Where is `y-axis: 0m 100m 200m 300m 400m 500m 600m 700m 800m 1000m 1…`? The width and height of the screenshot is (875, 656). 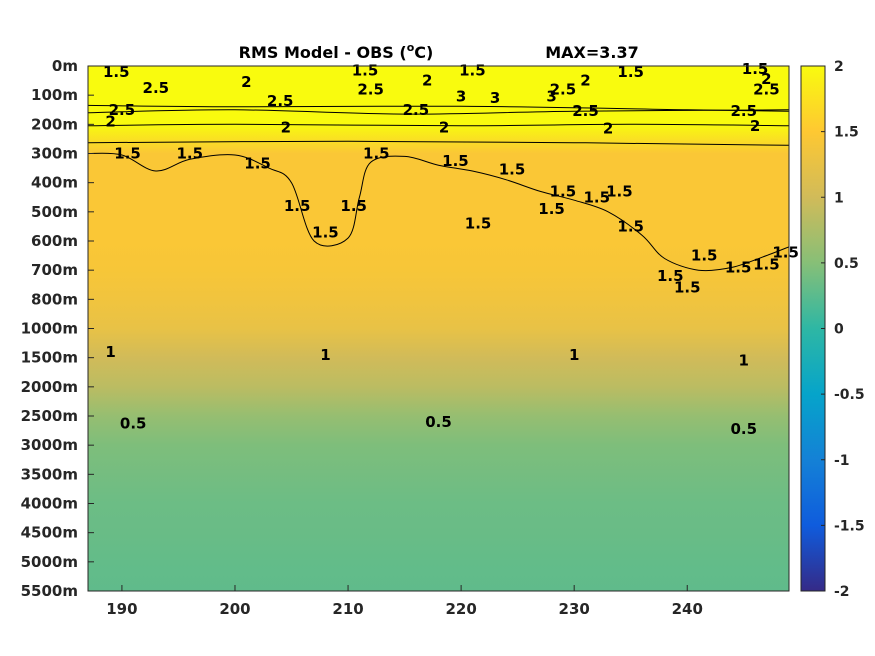
y-axis: 0m 100m 200m 300m 400m 500m 600m 700m 800m 1000m 1… is located at coordinates (57, 328).